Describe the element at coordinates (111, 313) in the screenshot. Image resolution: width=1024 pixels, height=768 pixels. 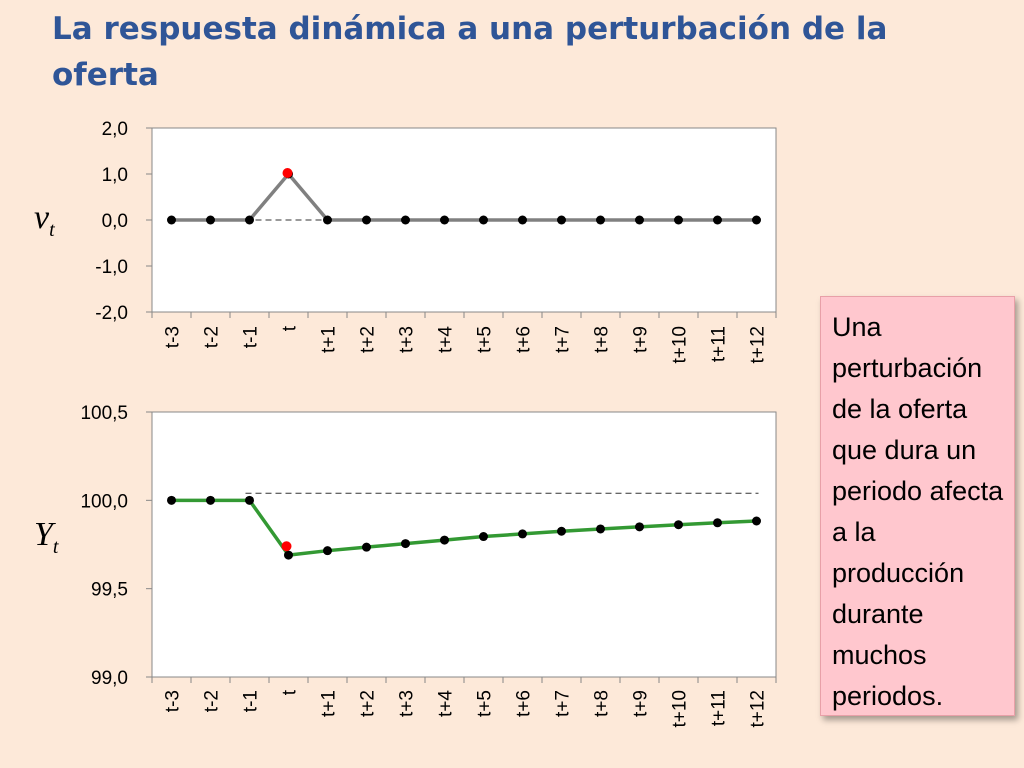
I see `y-tick-label: -2,0` at that location.